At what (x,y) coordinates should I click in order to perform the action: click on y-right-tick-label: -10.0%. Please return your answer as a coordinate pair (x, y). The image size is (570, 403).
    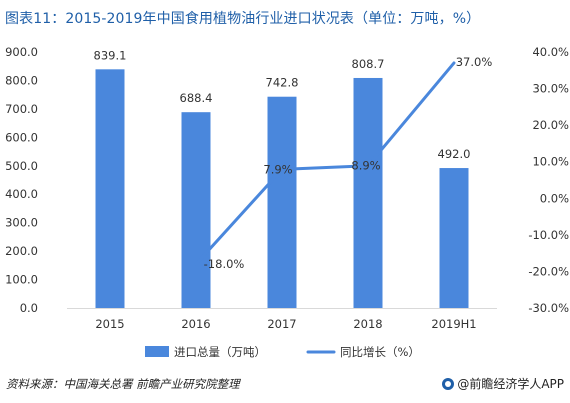
    Looking at the image, I should click on (548, 235).